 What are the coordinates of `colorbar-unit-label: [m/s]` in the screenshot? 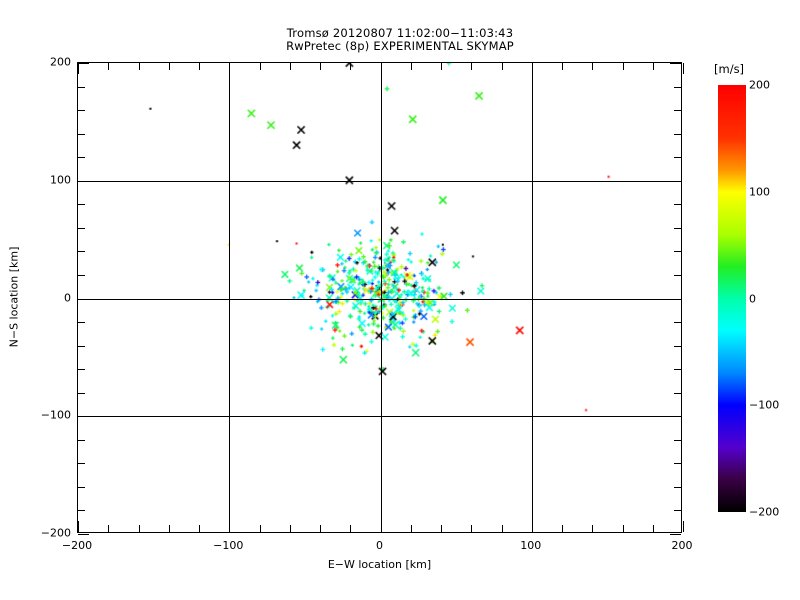 It's located at (729, 69).